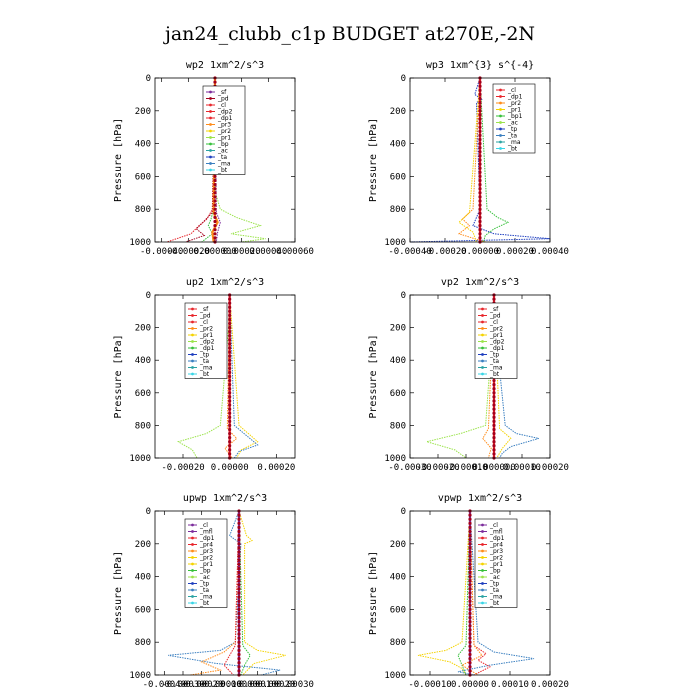  What do you see at coordinates (444, 252) in the screenshot?
I see `x-tick-label: -0.00020` at bounding box center [444, 252].